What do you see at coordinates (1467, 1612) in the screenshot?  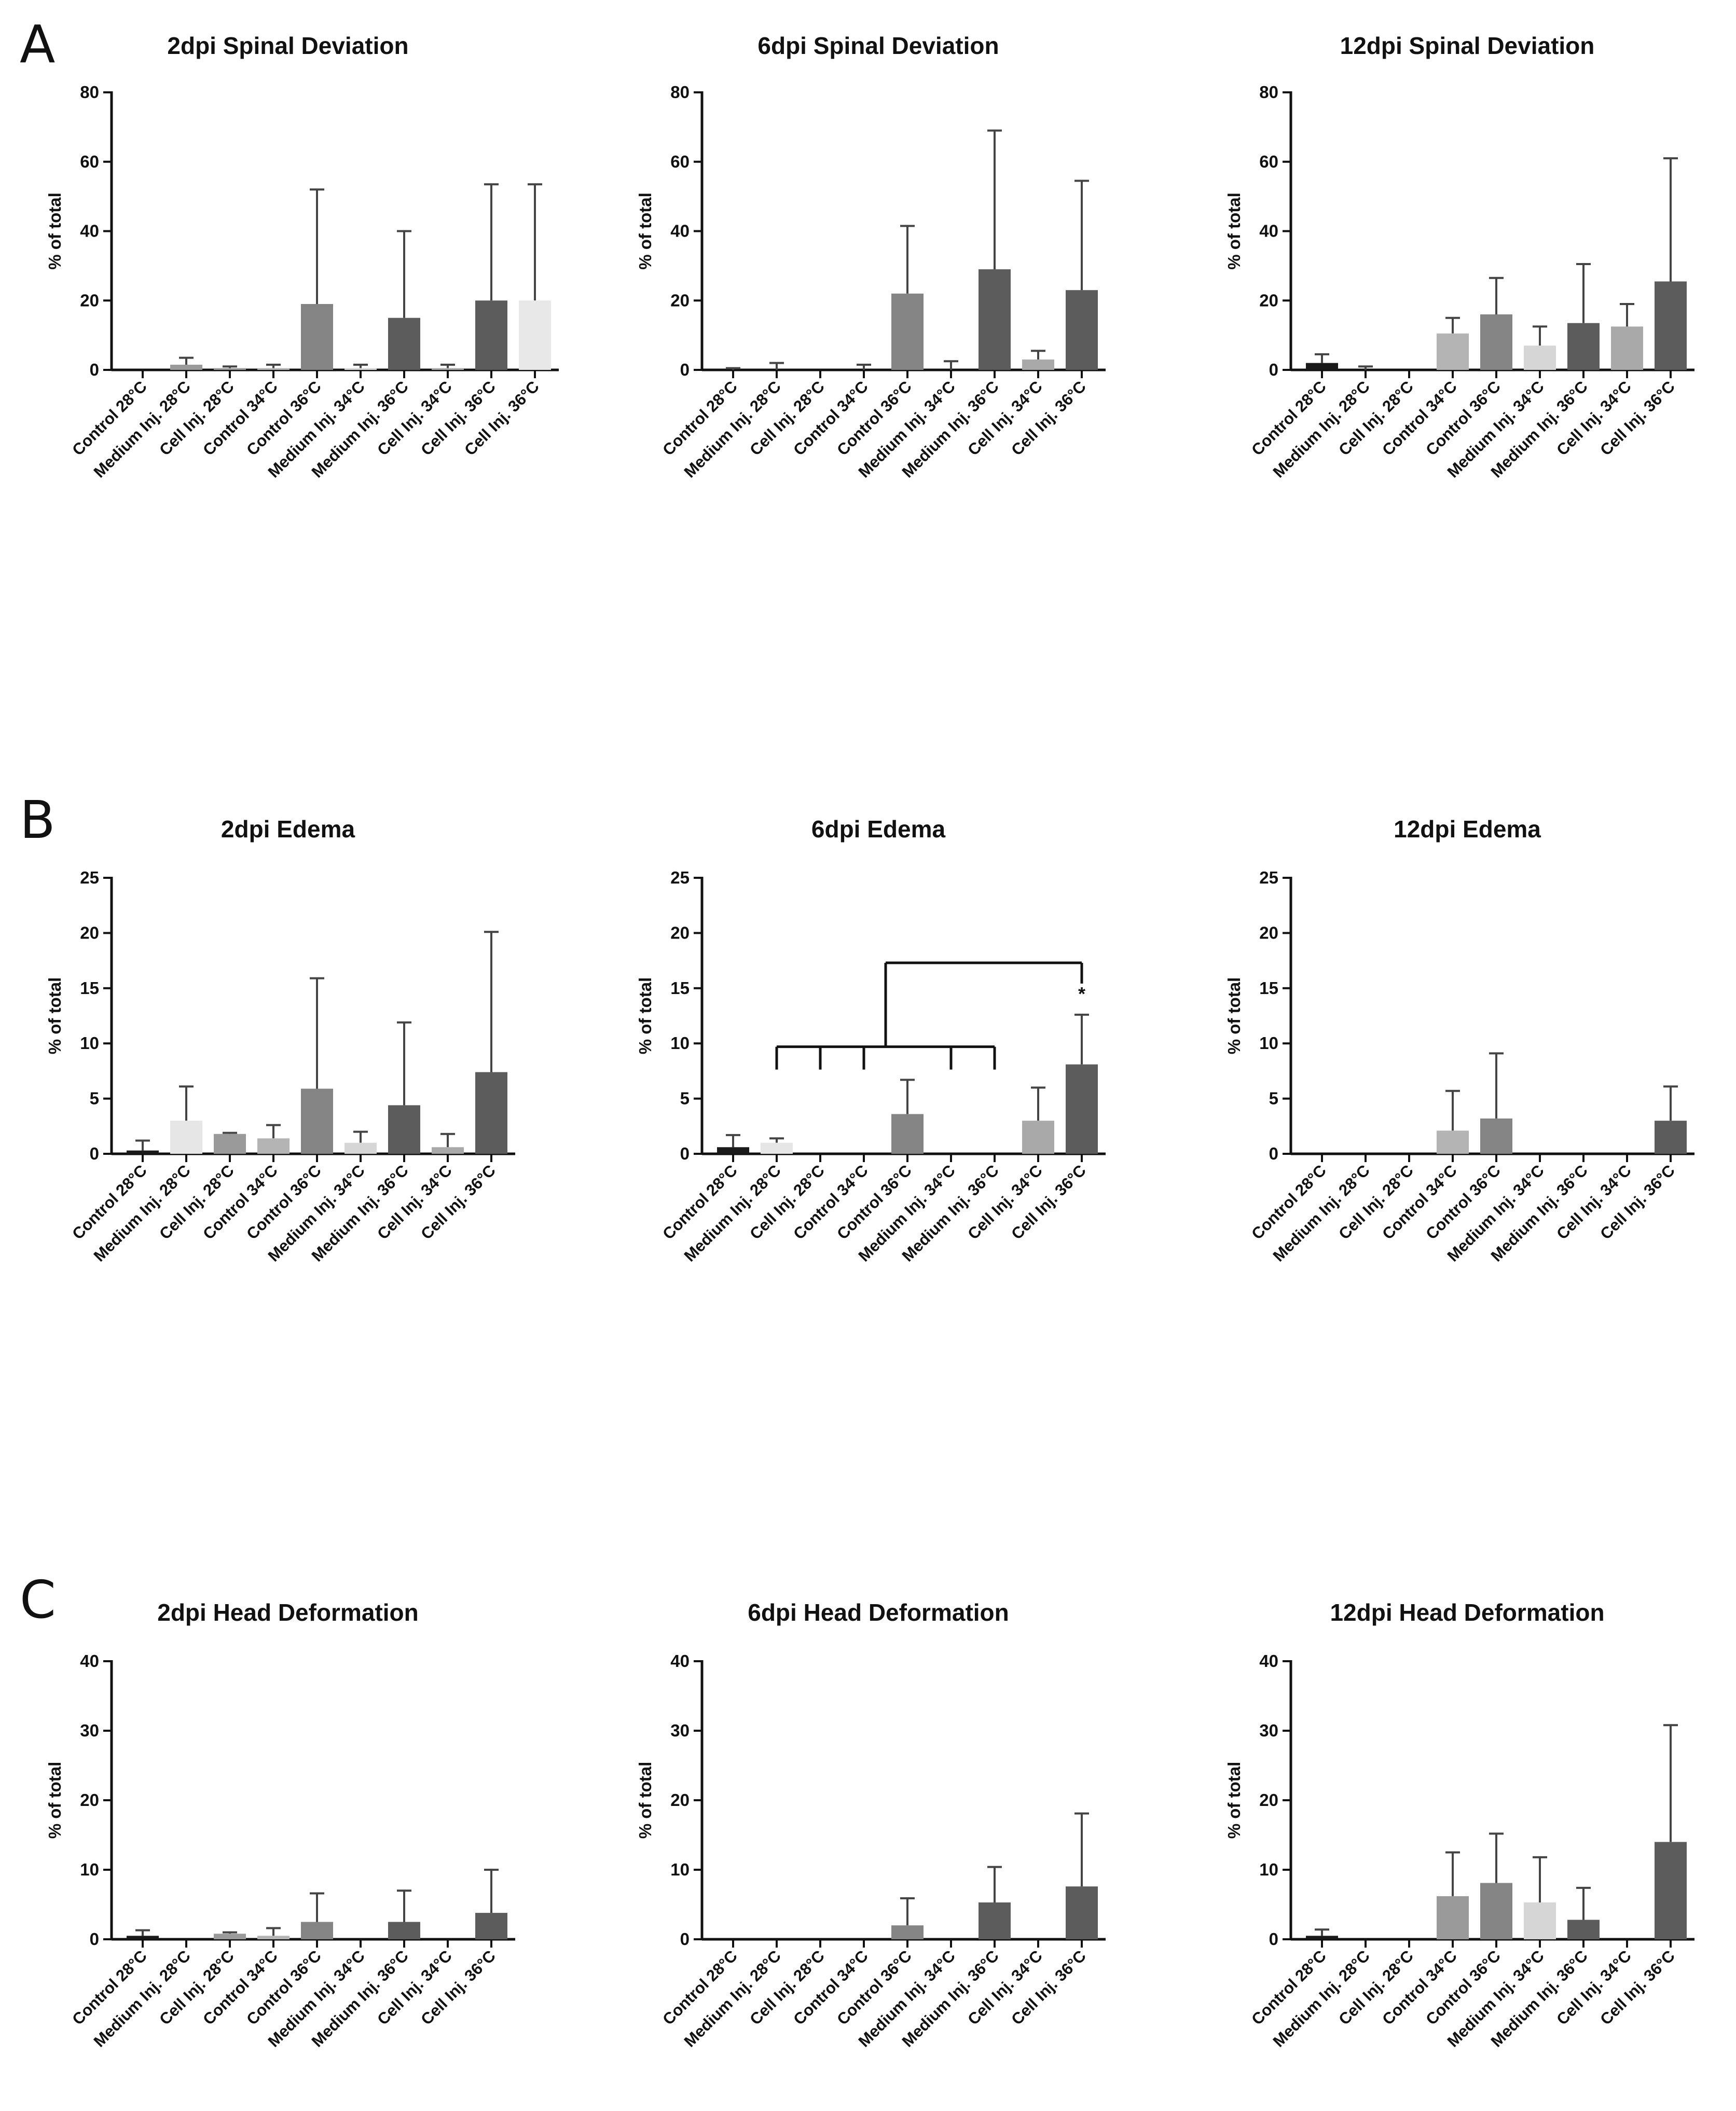 I see `chart-title: 12dpi Head Deformation` at bounding box center [1467, 1612].